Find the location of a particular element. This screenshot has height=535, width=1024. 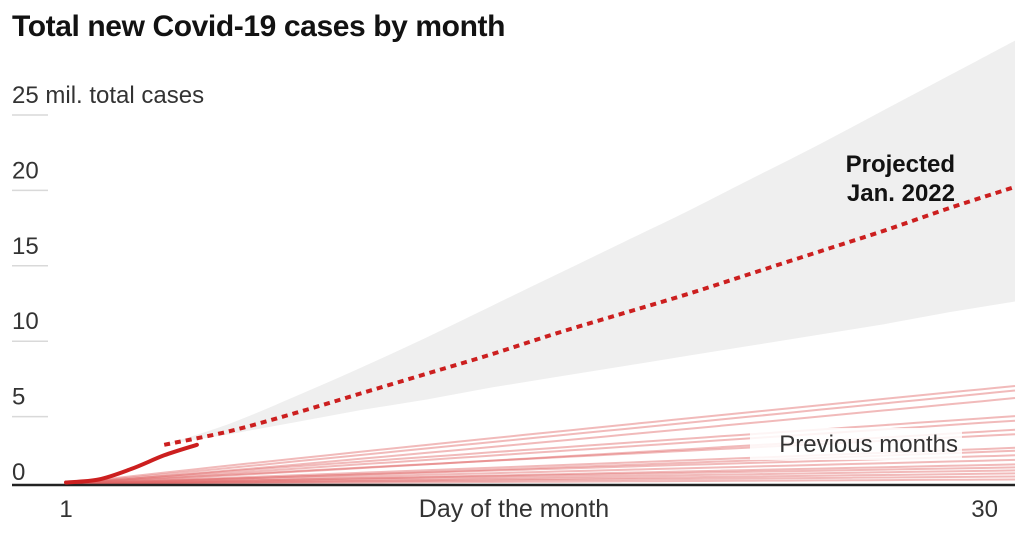

previous-months-label: Previous months is located at coordinates (868, 444).